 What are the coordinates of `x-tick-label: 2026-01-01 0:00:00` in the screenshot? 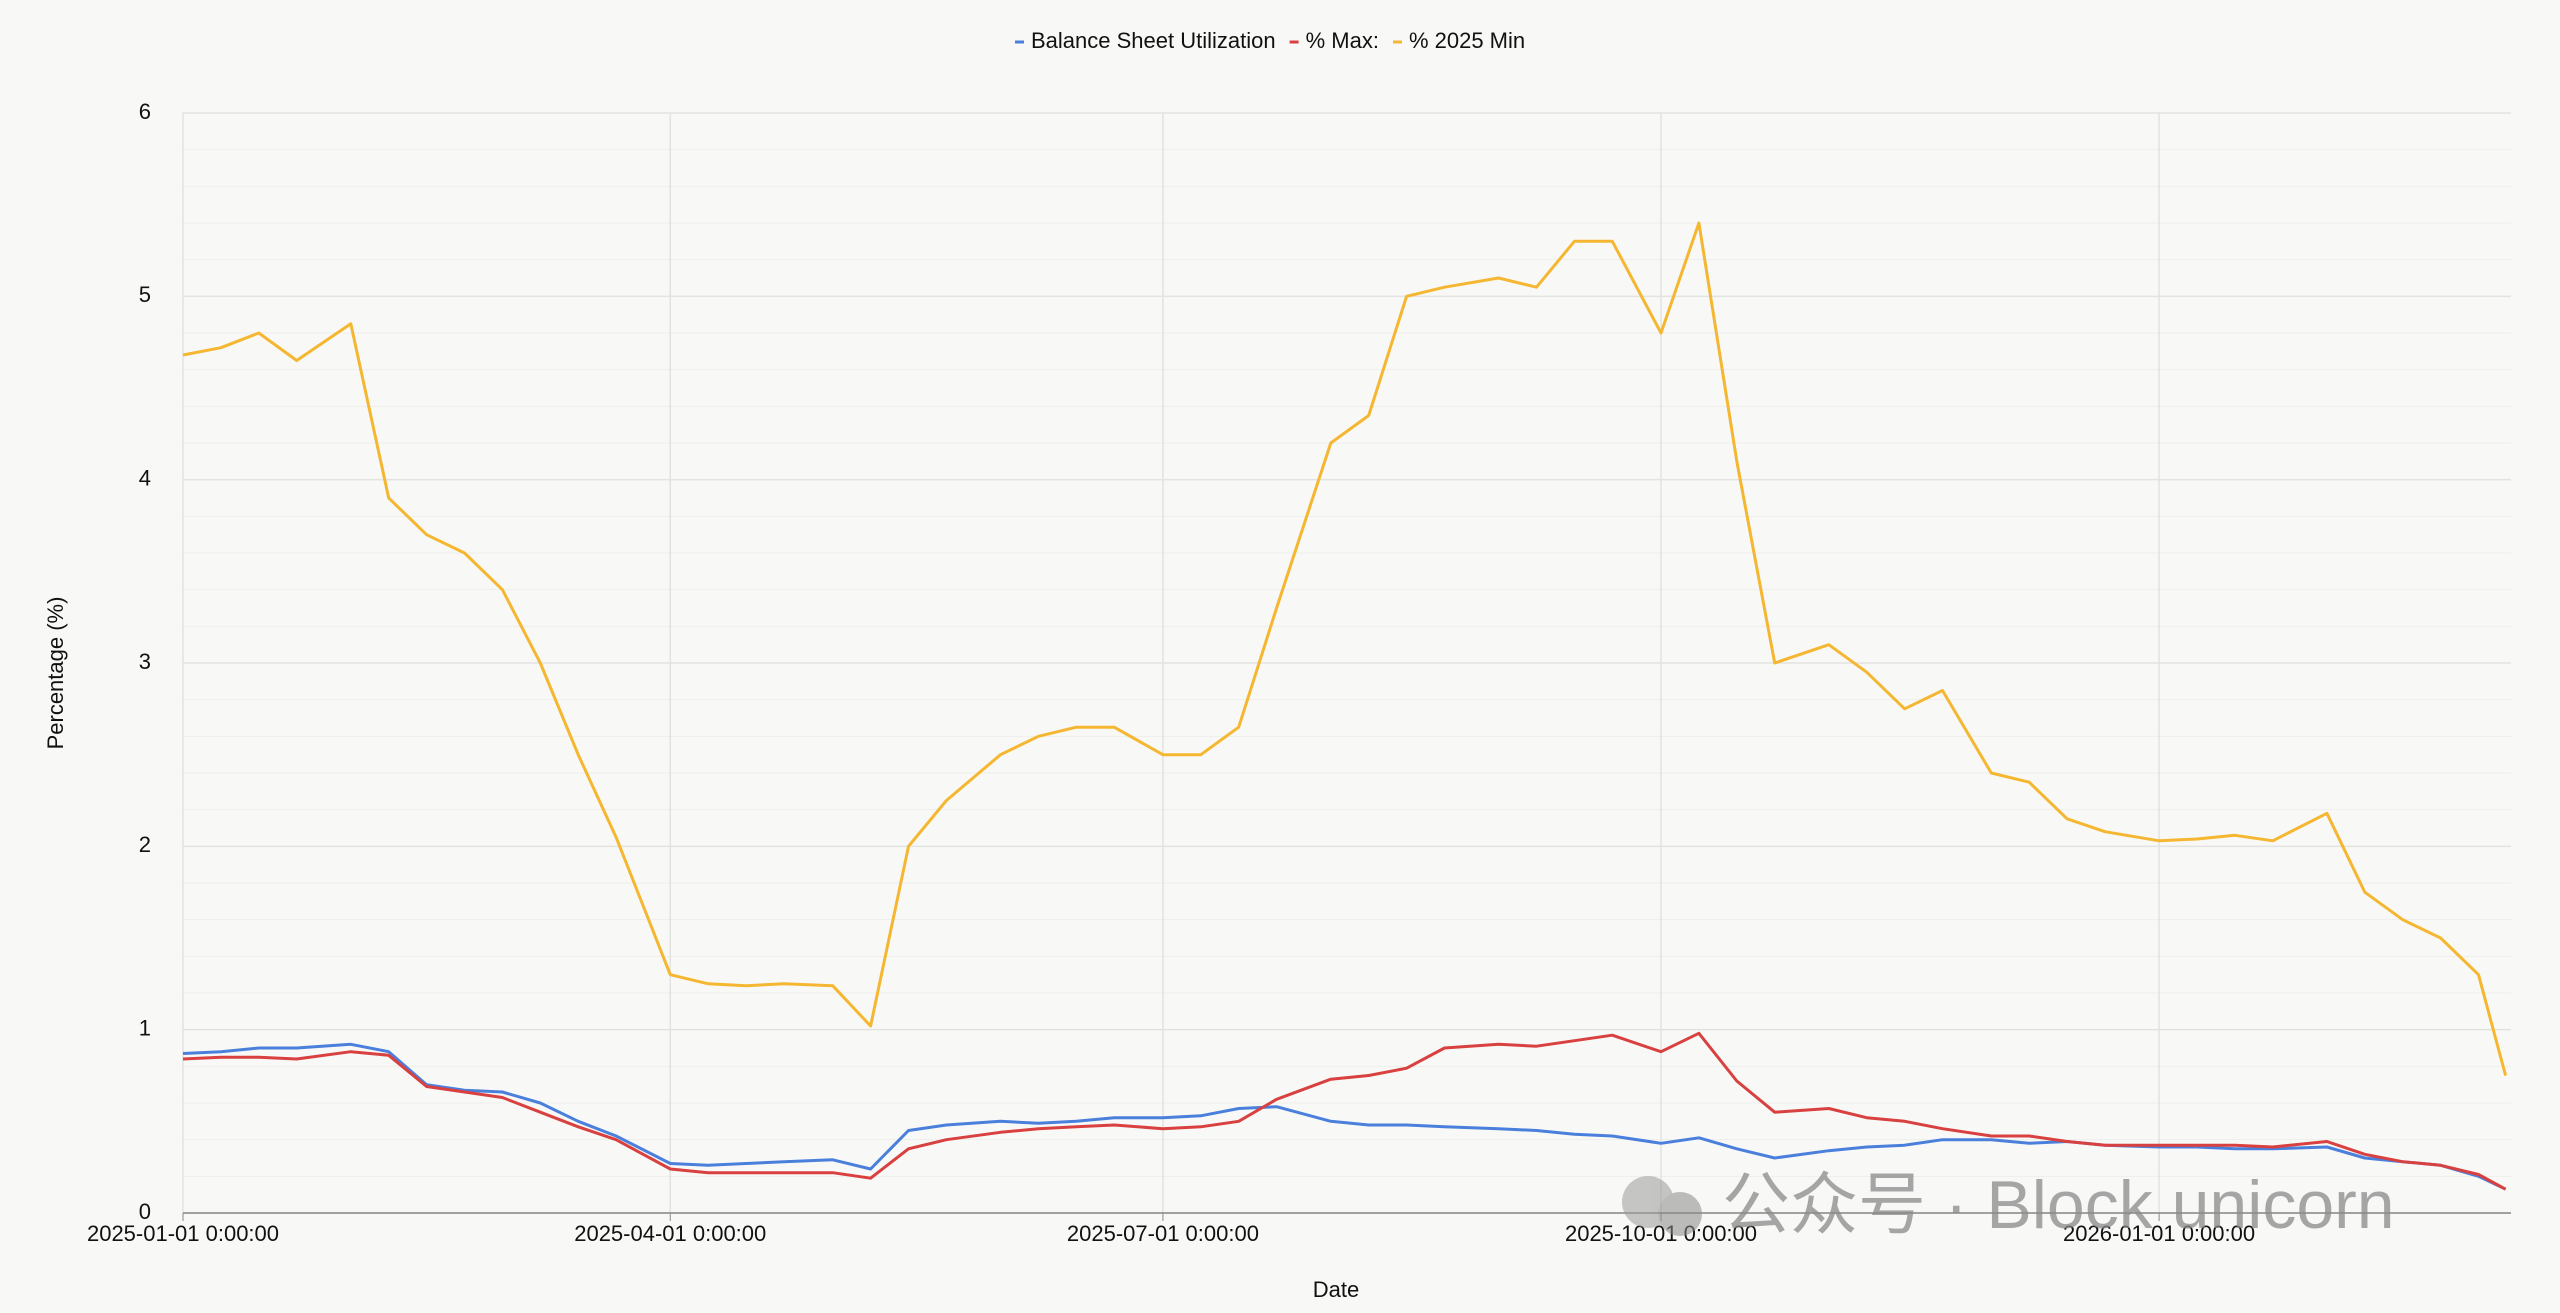 It's located at (2159, 1233).